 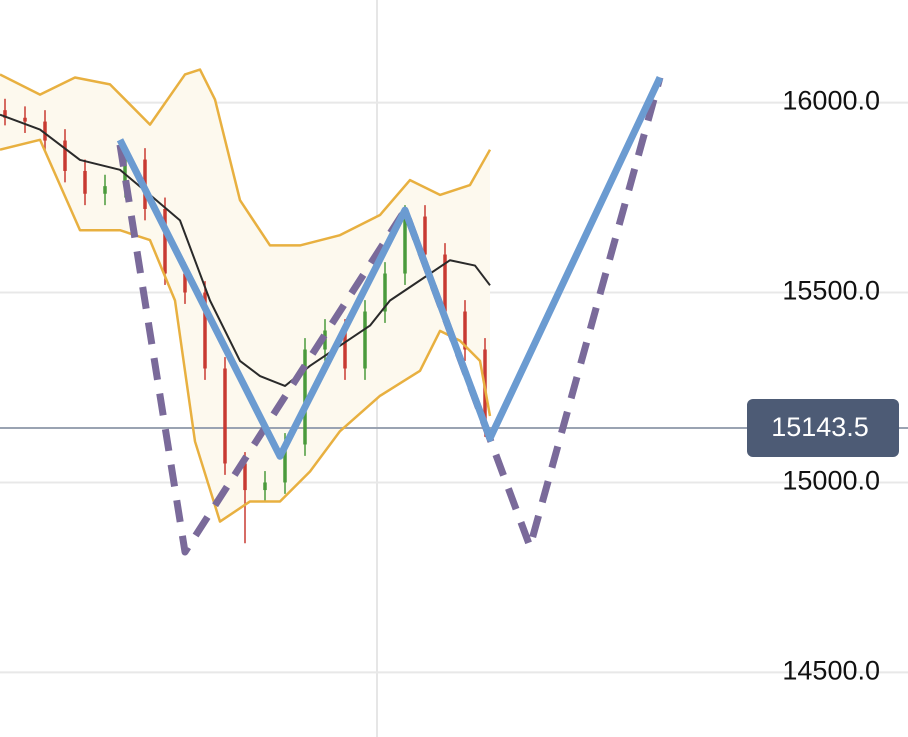 I want to click on indicator-line, so click(x=246, y=157).